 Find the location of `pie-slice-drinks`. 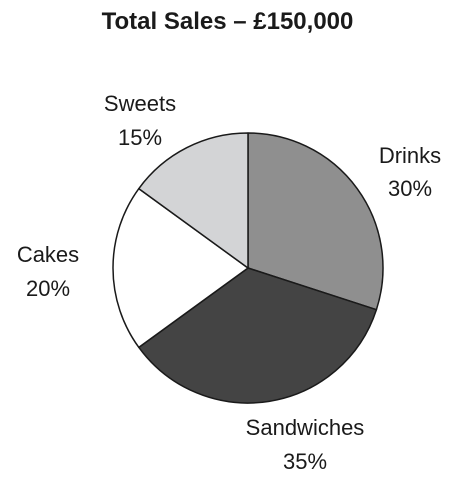

pie-slice-drinks is located at coordinates (315, 221).